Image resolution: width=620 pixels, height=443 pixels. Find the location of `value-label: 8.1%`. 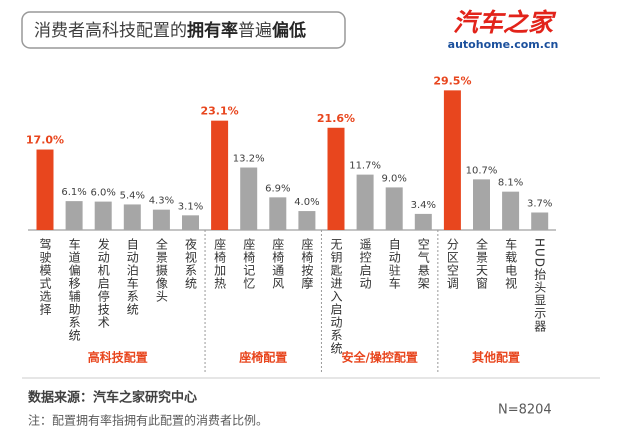

value-label: 8.1% is located at coordinates (510, 183).